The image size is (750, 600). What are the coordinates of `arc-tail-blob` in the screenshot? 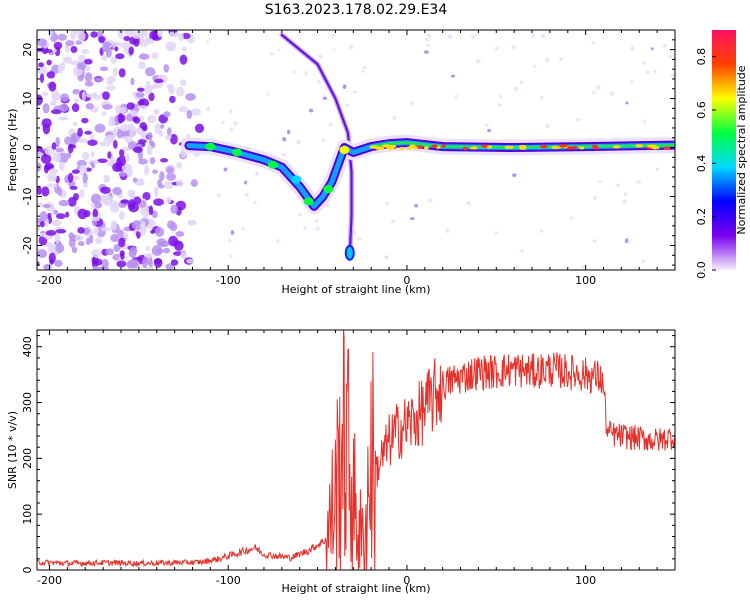 It's located at (349, 252).